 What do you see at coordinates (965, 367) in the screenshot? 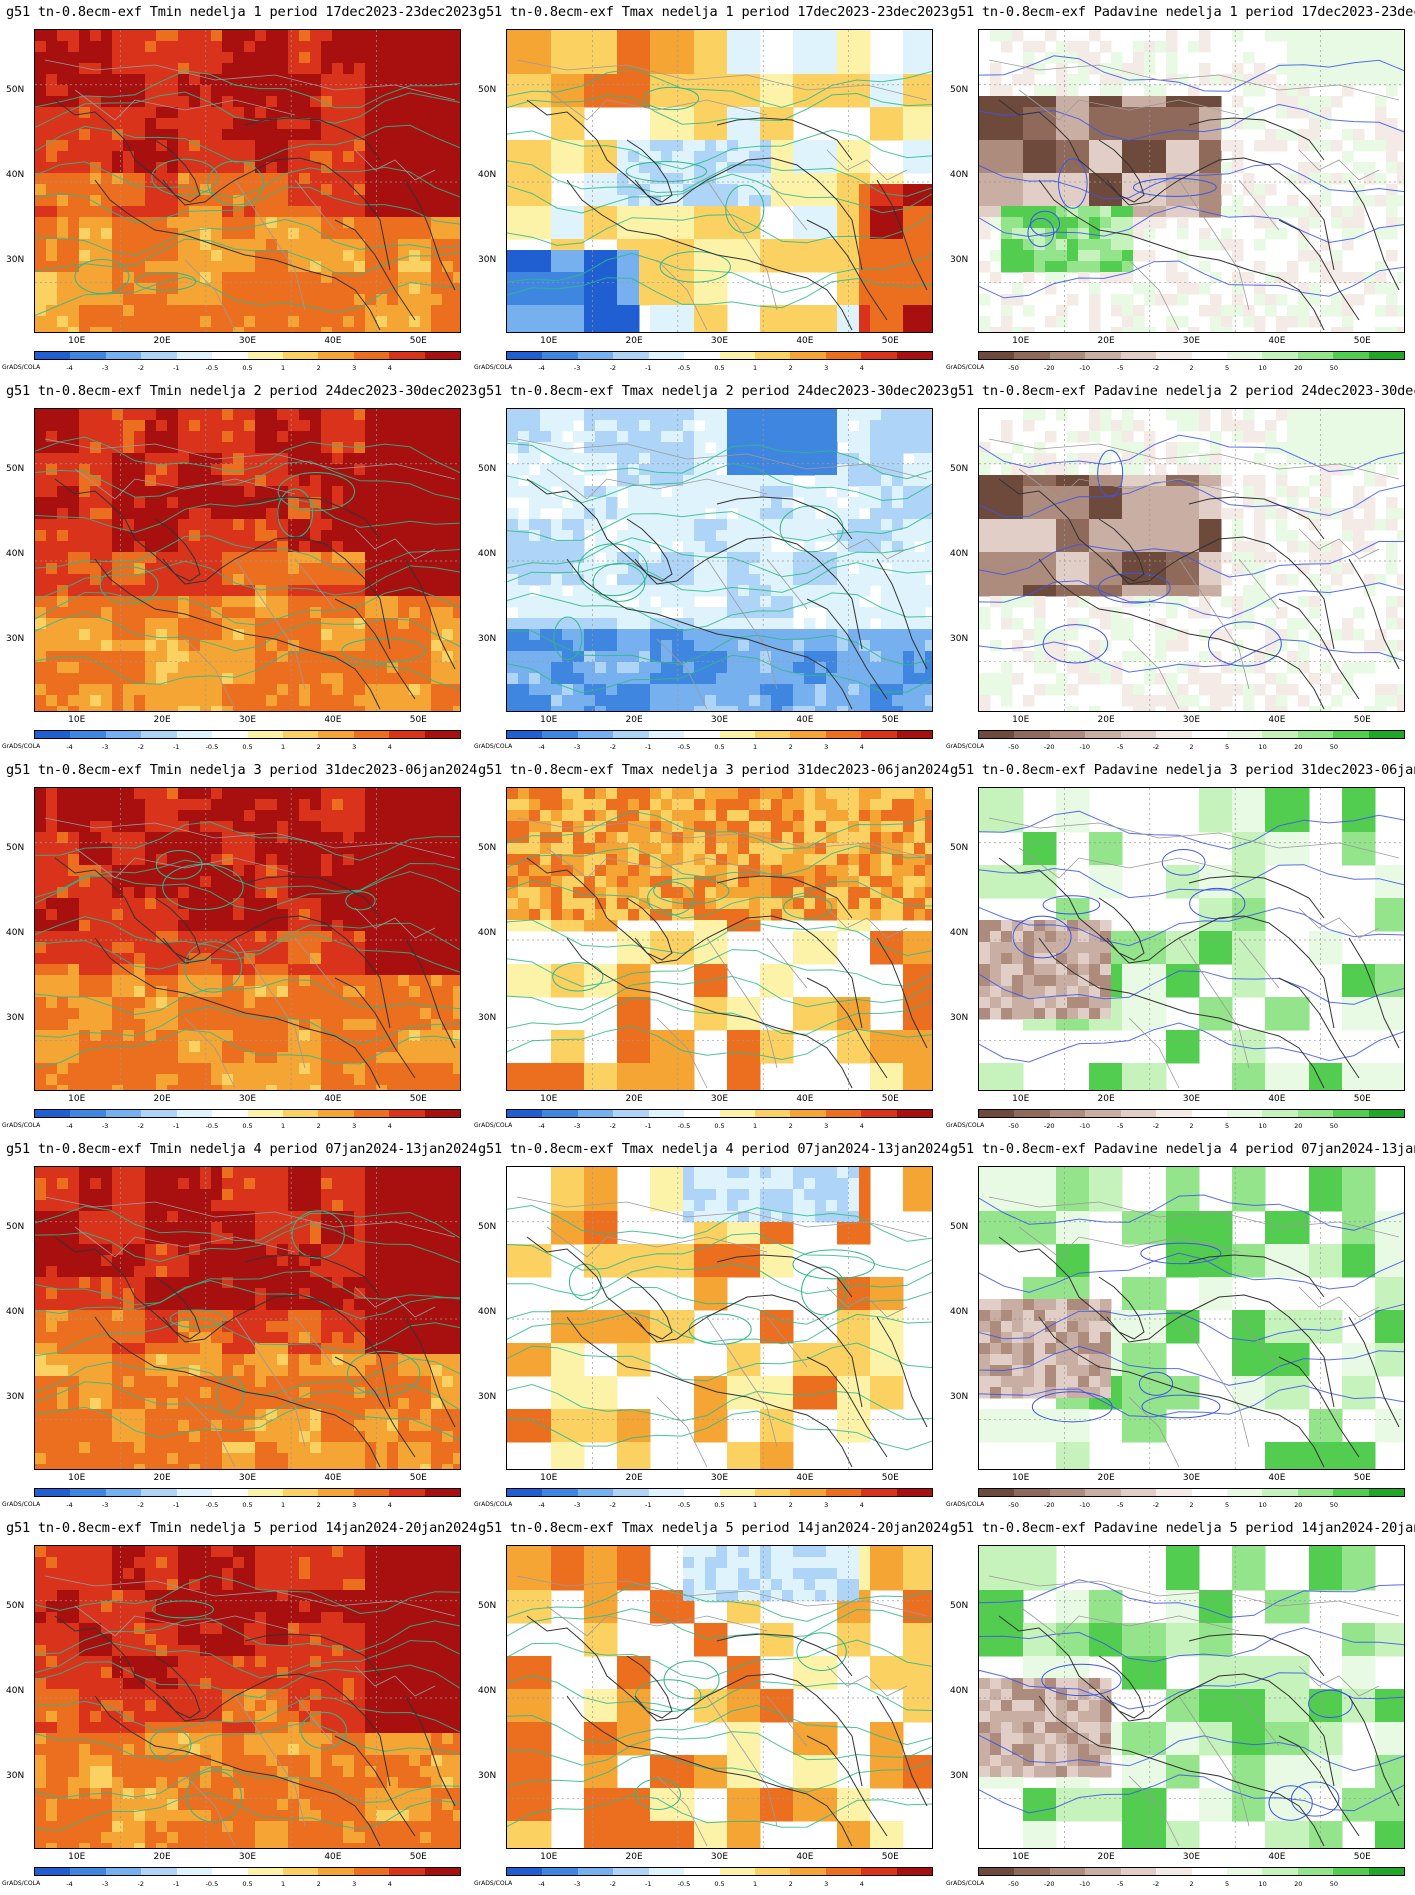
I see `grads-attribution: GrADS/COLA` at bounding box center [965, 367].